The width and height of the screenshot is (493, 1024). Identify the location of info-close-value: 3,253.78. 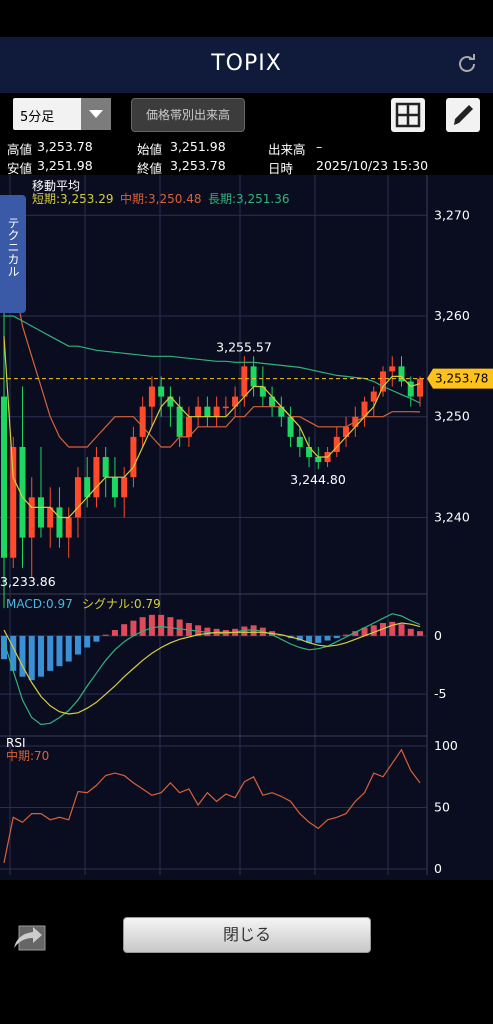
(198, 165).